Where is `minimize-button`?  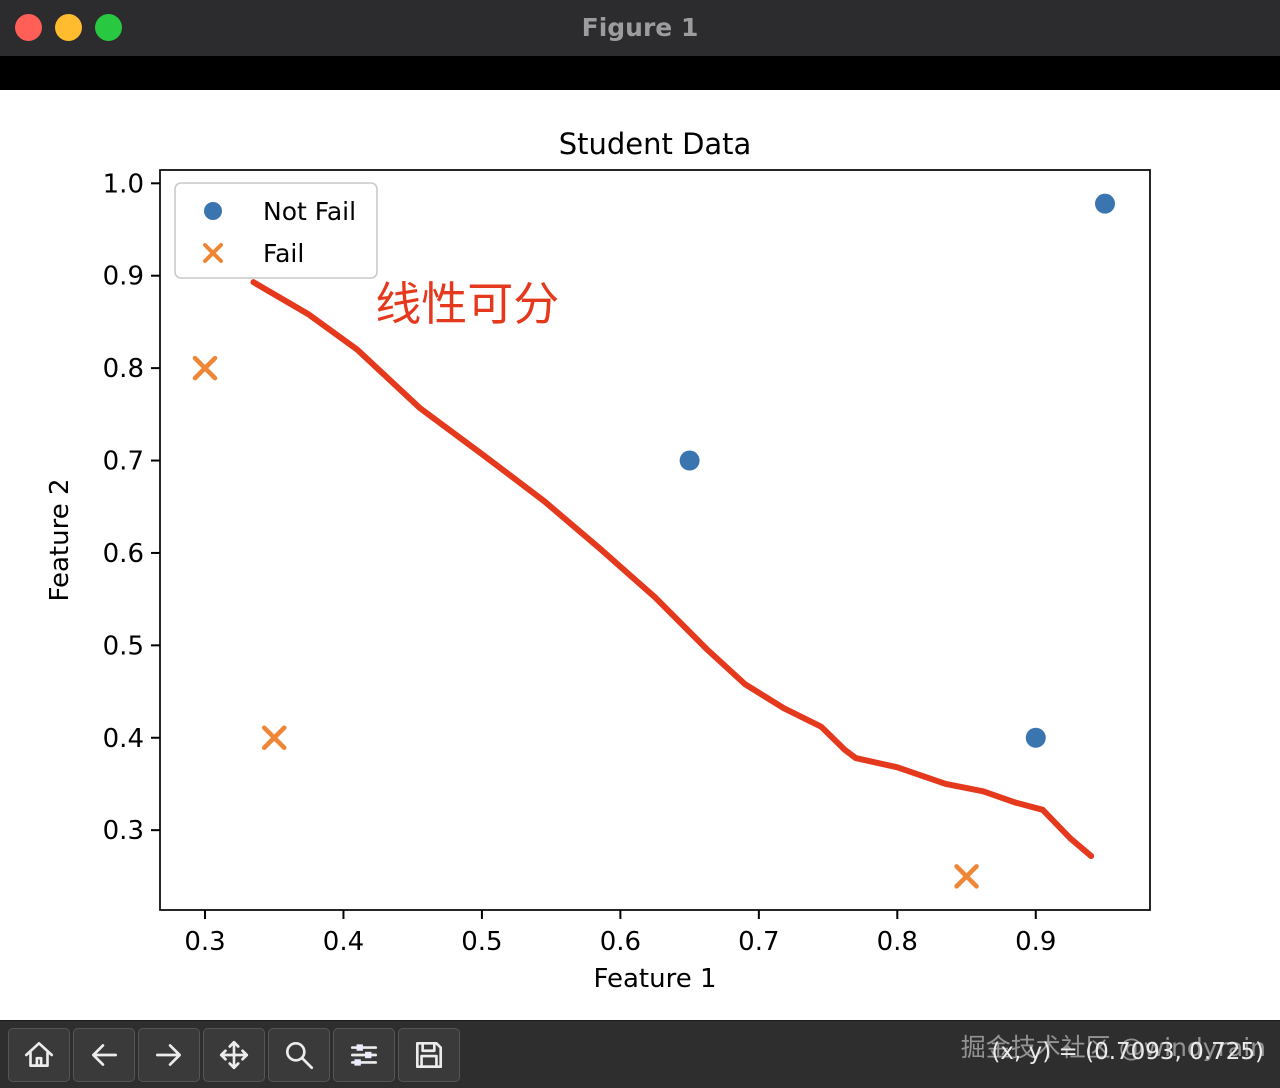 minimize-button is located at coordinates (68, 27).